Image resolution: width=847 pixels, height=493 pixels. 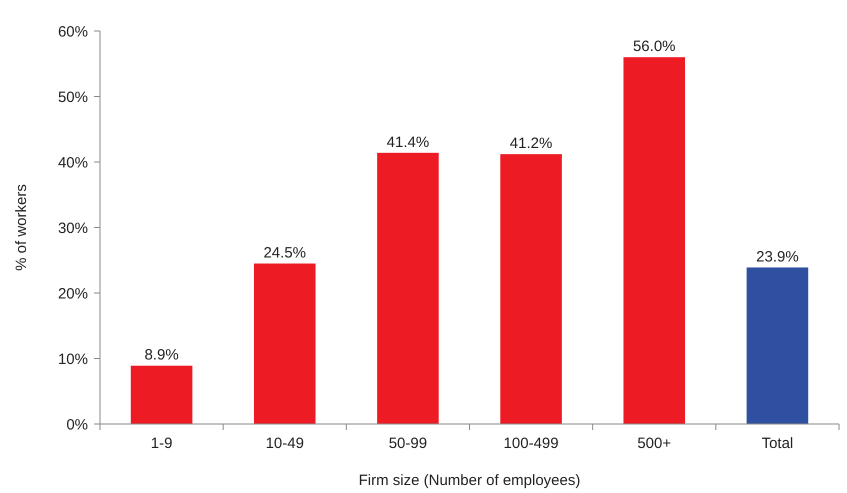 What do you see at coordinates (73, 31) in the screenshot?
I see `y-tick-label: 60%` at bounding box center [73, 31].